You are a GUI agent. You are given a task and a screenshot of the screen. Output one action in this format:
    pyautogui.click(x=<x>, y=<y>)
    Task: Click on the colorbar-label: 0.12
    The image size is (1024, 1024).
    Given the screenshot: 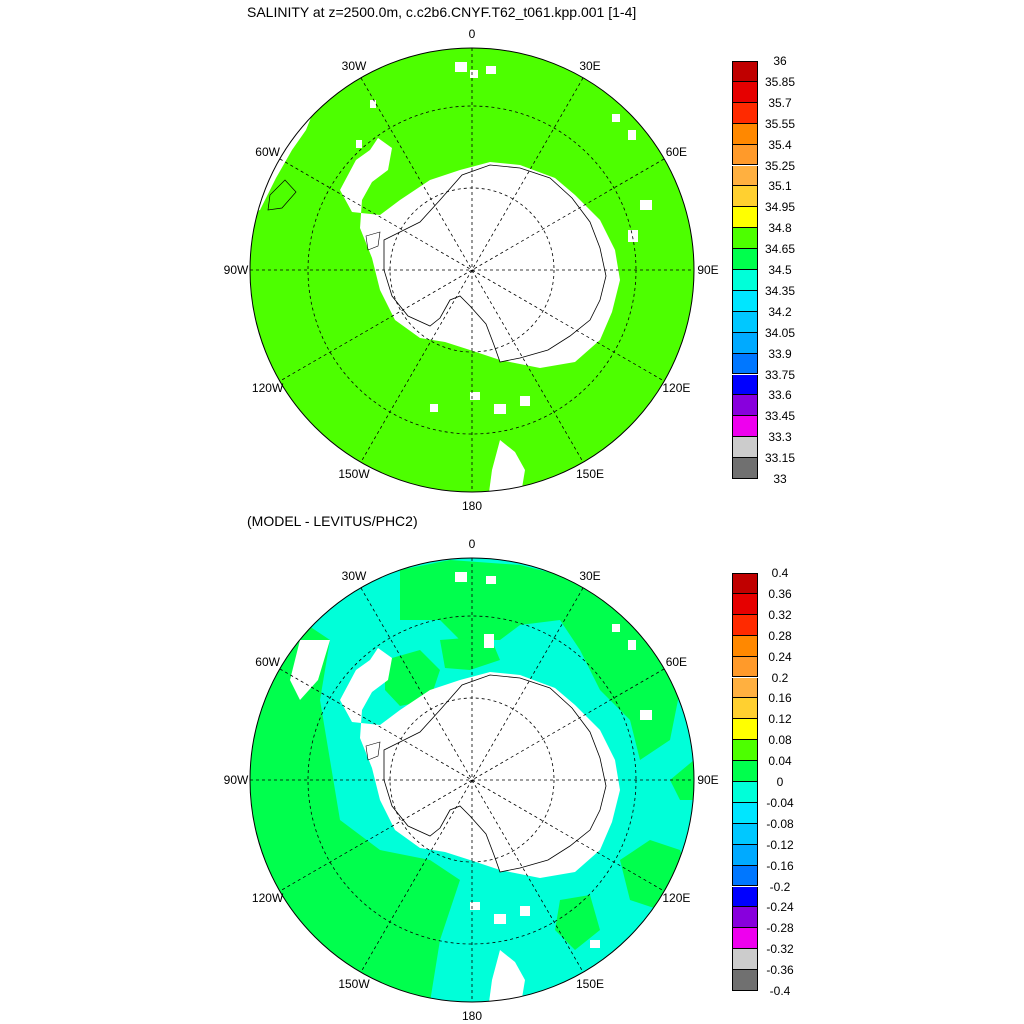 What is the action you would take?
    pyautogui.click(x=780, y=719)
    